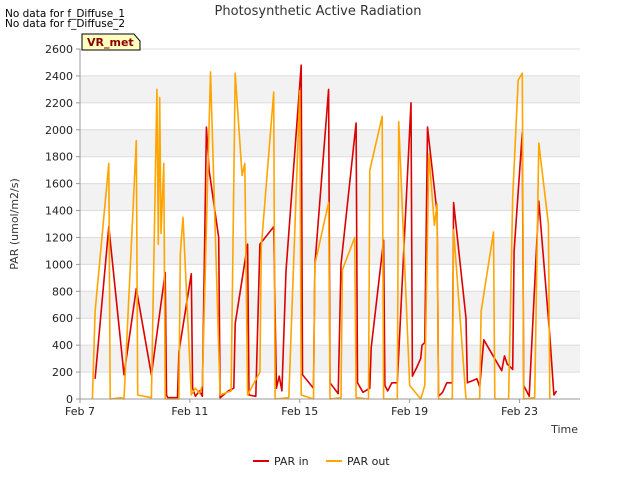 The height and width of the screenshot is (480, 640). What do you see at coordinates (62, 372) in the screenshot?
I see `y-tick-label-200: 200` at bounding box center [62, 372].